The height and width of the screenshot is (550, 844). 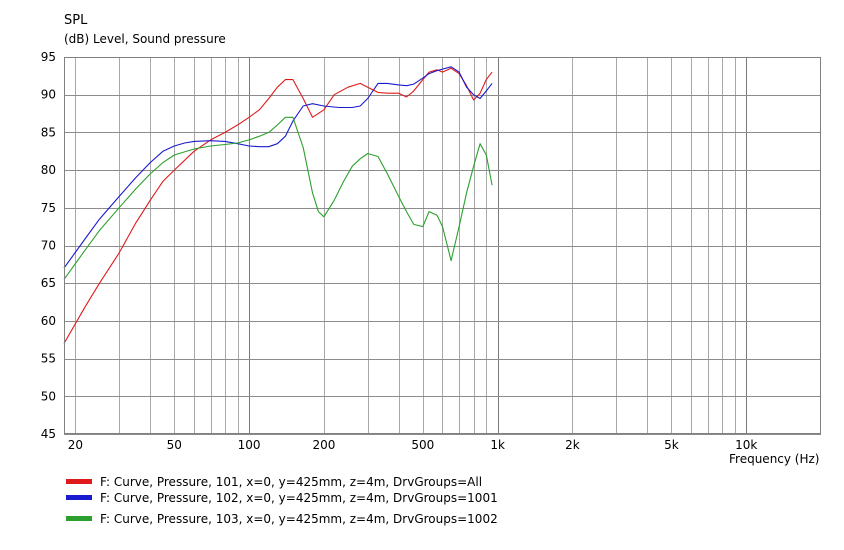 What do you see at coordinates (48, 283) in the screenshot?
I see `y-tick-label: 65` at bounding box center [48, 283].